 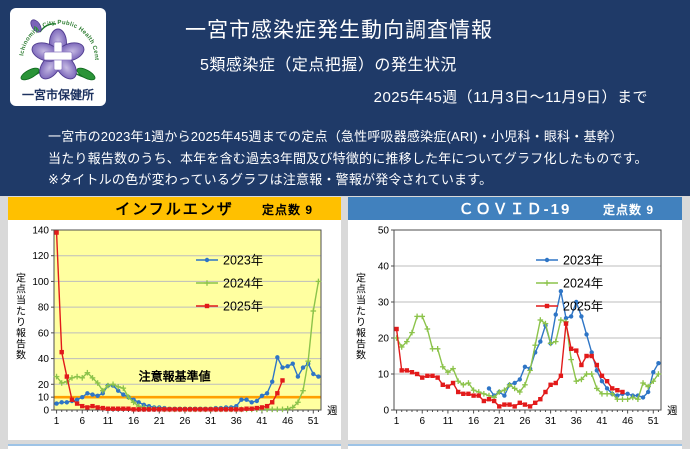 I want to click on covid19-panel-title: ＣＯＶＩＤ-19, so click(x=515, y=209).